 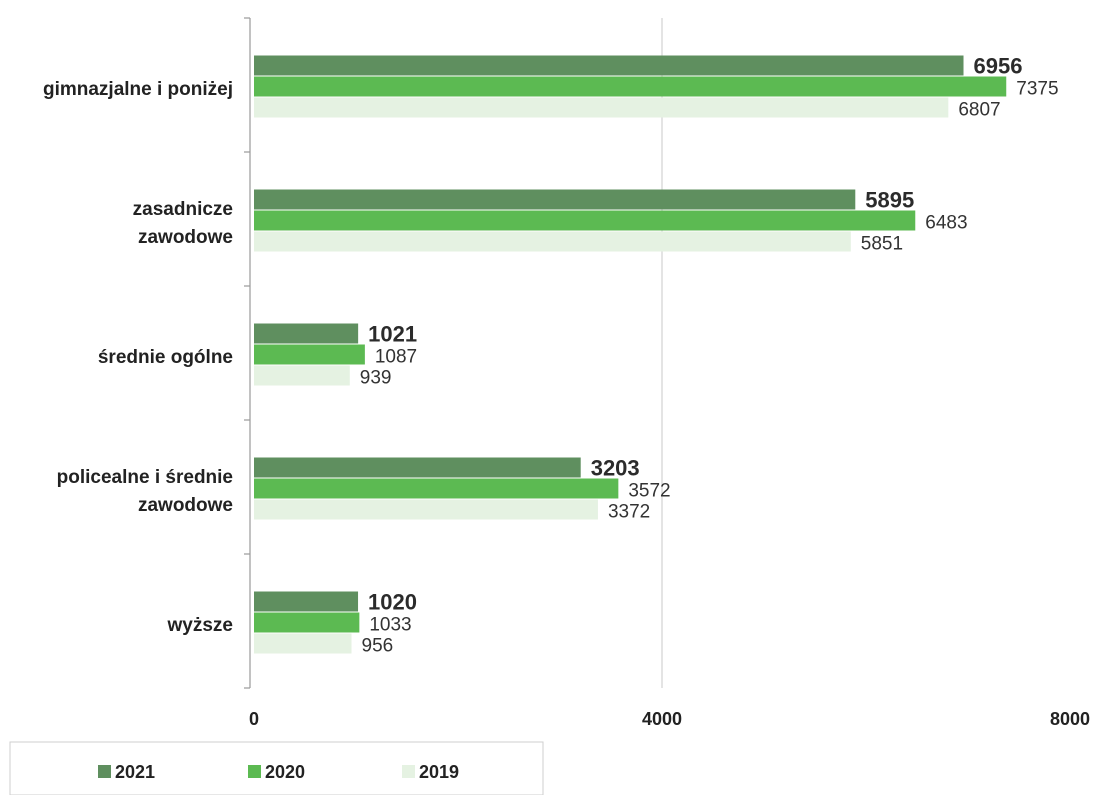 What do you see at coordinates (138, 89) in the screenshot?
I see `category-label: gimnazjalne i poniżej` at bounding box center [138, 89].